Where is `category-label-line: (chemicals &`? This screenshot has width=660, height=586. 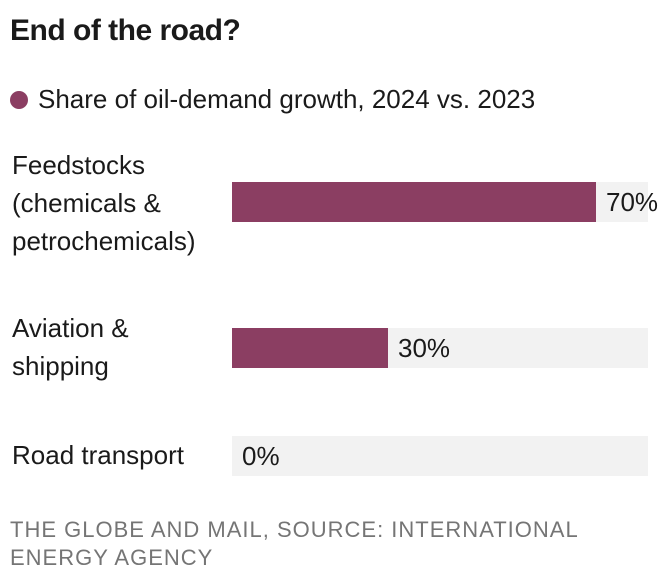
category-label-line: (chemicals & is located at coordinates (86, 203).